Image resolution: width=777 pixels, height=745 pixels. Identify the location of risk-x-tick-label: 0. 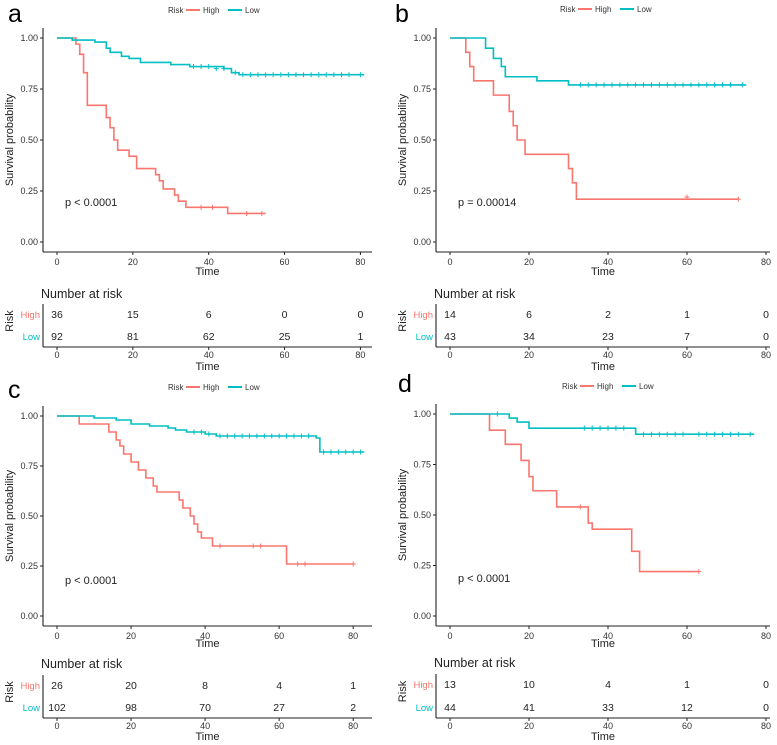
(56, 355).